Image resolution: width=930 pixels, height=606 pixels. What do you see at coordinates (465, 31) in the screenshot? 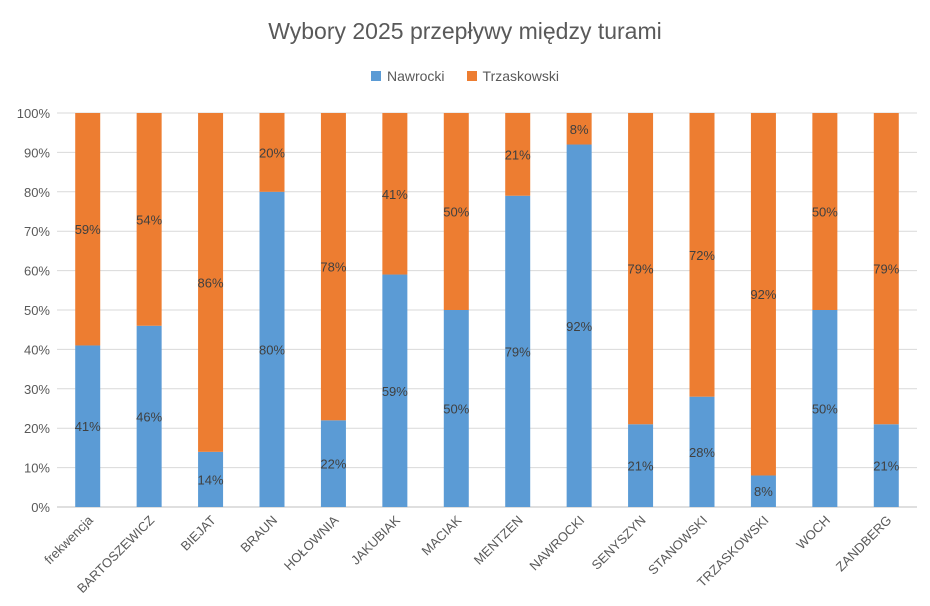
I see `chart-title: Wybory 2025 przepływy między turami` at bounding box center [465, 31].